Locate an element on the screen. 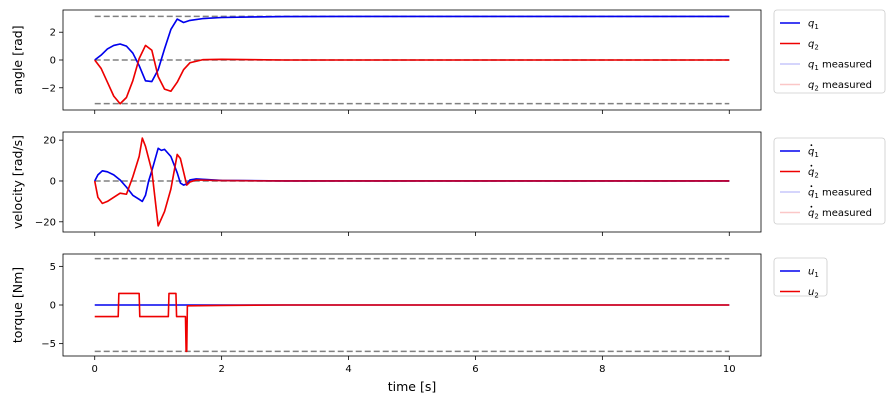  y-axis-label: torque [Nm] is located at coordinates (17, 305).